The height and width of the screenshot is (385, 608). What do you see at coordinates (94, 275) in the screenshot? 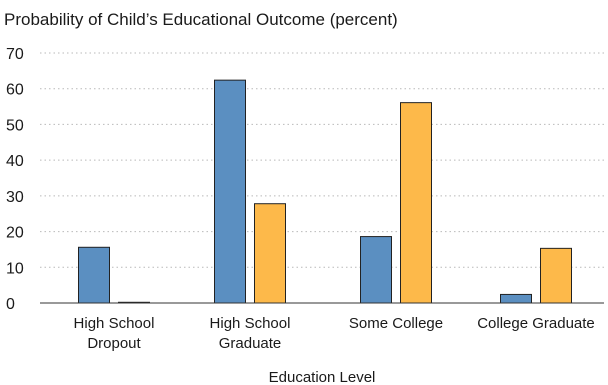
I see `bar-series1-cat1` at bounding box center [94, 275].